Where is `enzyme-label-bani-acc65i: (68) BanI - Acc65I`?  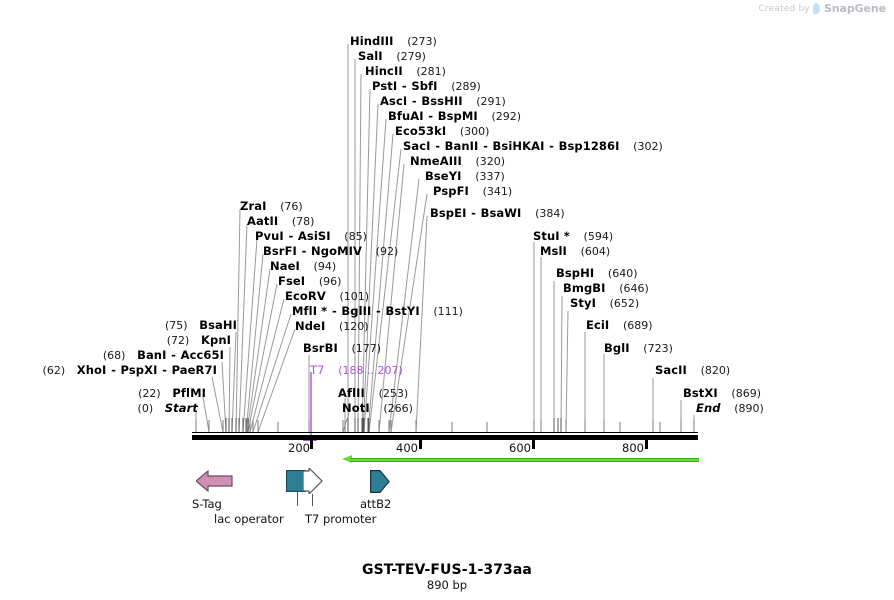 enzyme-label-bani-acc65i: (68) BanI - Acc65I is located at coordinates (112, 355).